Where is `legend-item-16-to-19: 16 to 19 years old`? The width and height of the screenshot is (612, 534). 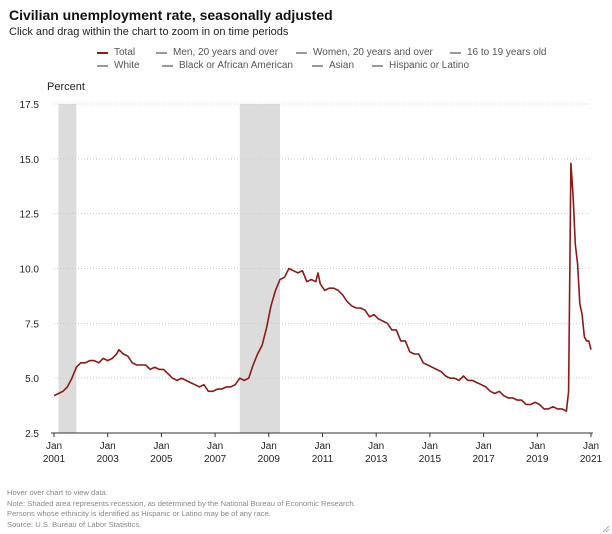 legend-item-16-to-19: 16 to 19 years old is located at coordinates (498, 52).